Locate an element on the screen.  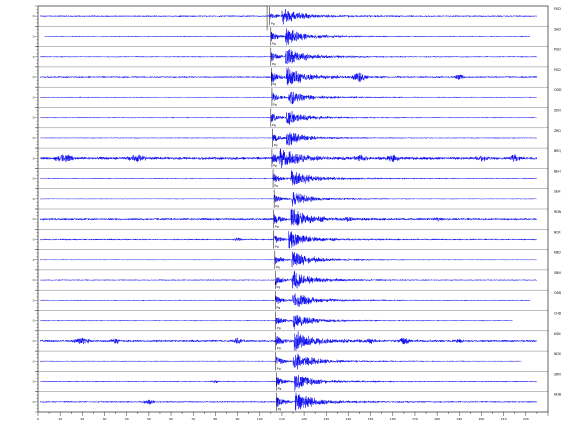
x-tick-label: 60 is located at coordinates (171, 419).